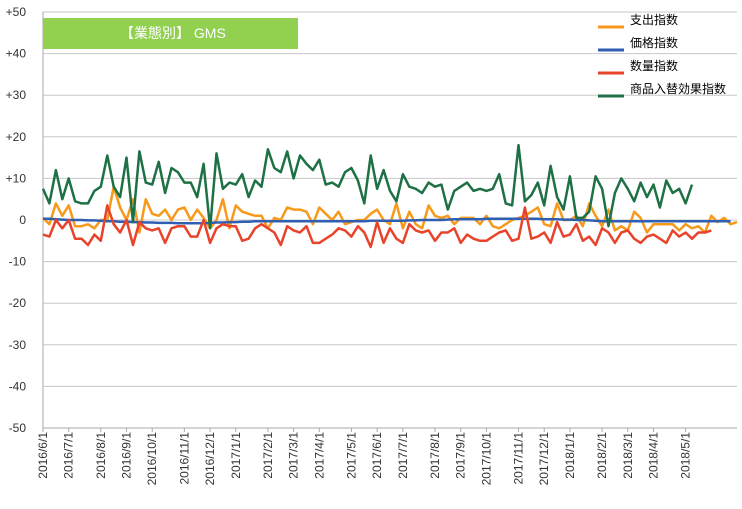 The image size is (742, 509). What do you see at coordinates (628, 455) in the screenshot?
I see `x-tick-label: 2018/3/1` at bounding box center [628, 455].